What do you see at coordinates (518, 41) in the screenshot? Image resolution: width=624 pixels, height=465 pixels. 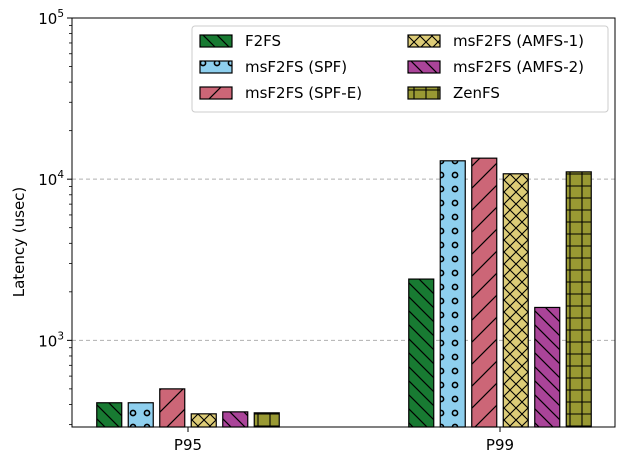 I see `legend-label-msf2fs-amfs-1: msF2FS (AMFS-1)` at bounding box center [518, 41].